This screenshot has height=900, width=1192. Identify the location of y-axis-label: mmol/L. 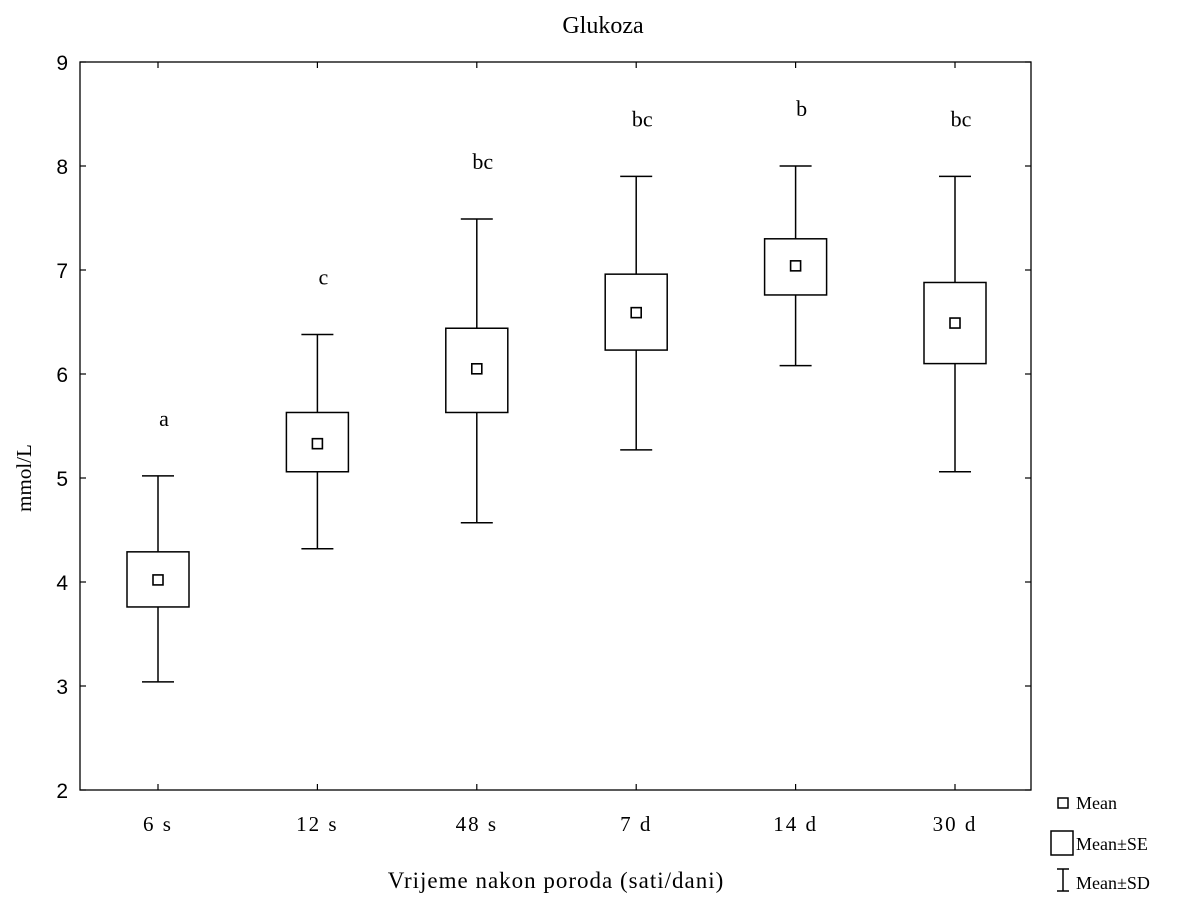
(24, 478).